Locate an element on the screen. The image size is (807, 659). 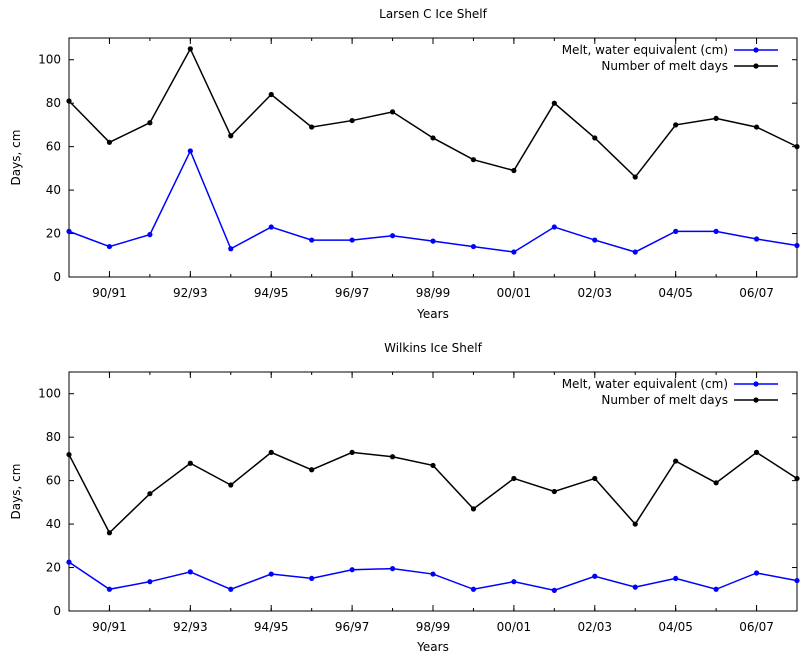
legend-label: Number of melt days is located at coordinates (664, 66).